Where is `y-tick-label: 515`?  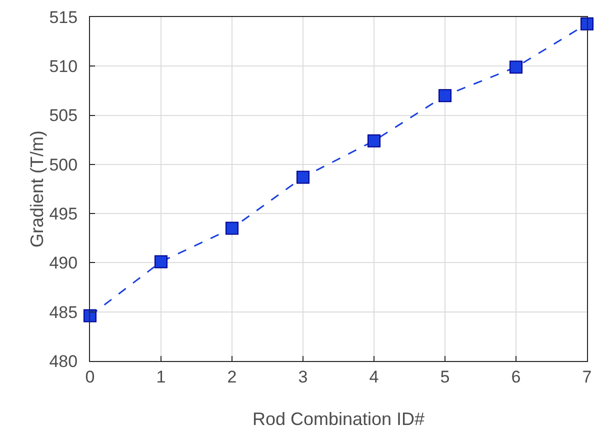
y-tick-label: 515 is located at coordinates (63, 17).